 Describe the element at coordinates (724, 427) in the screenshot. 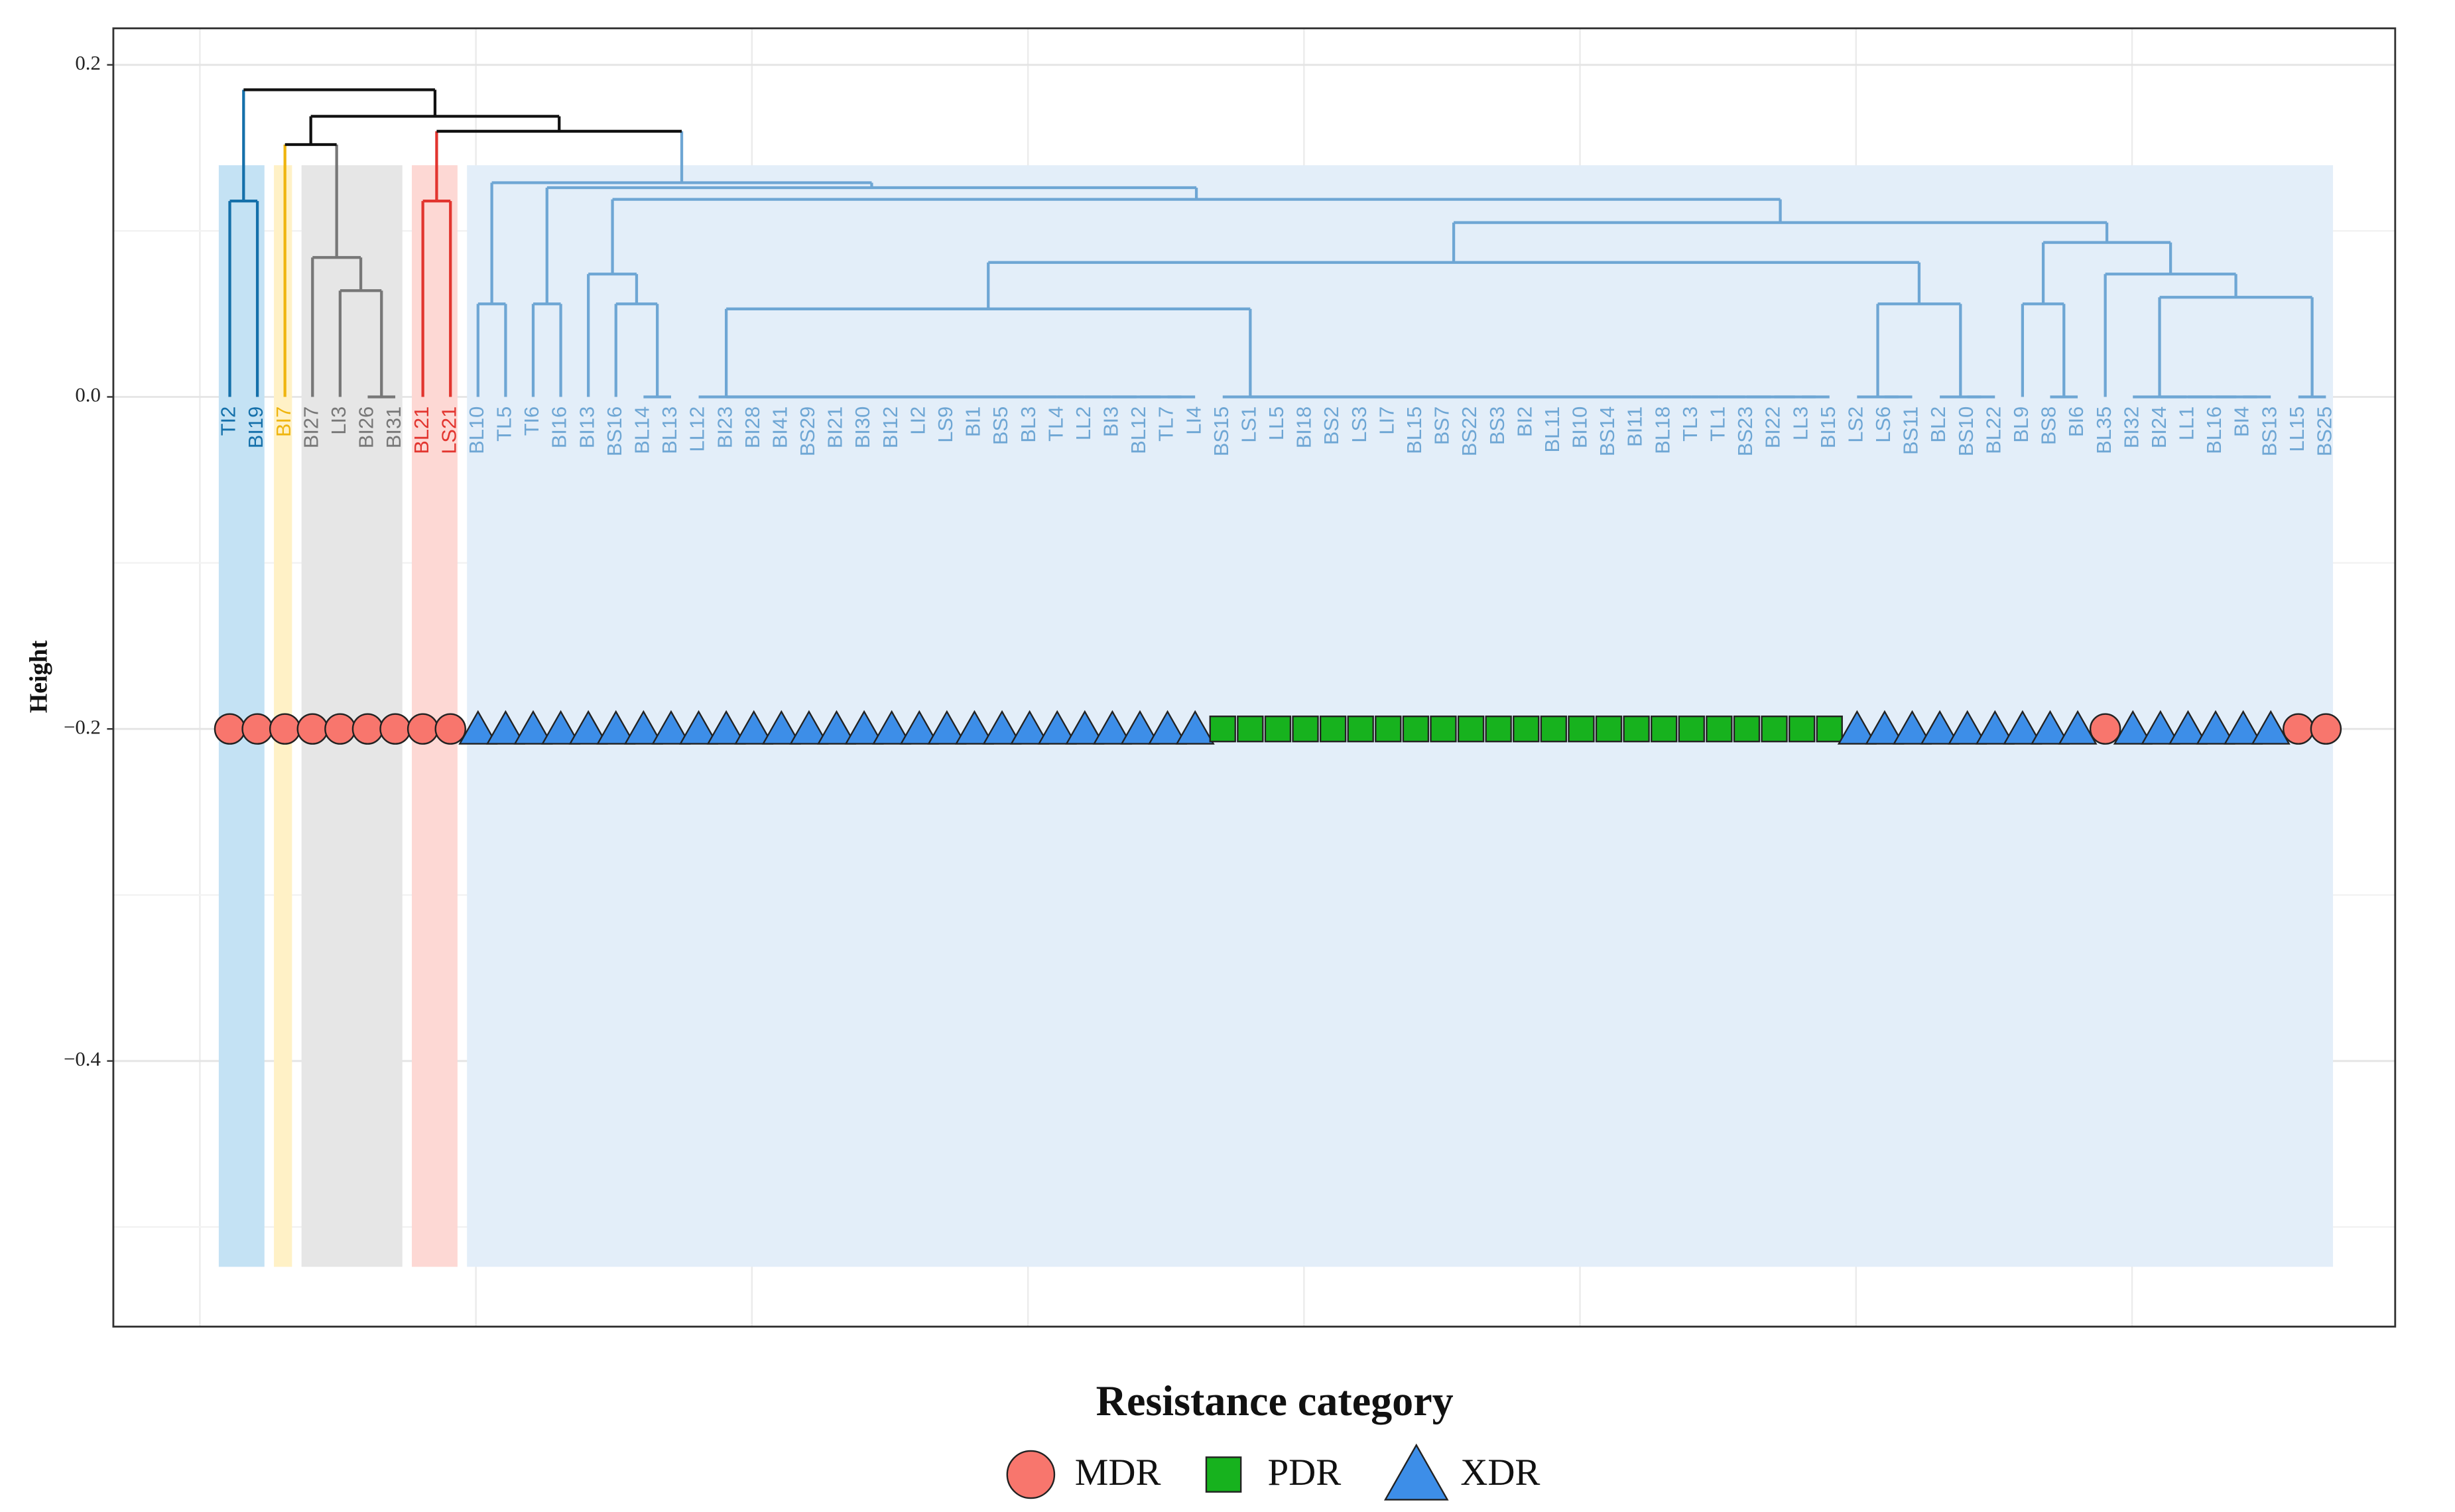

I see `leaf-label: BI23` at that location.